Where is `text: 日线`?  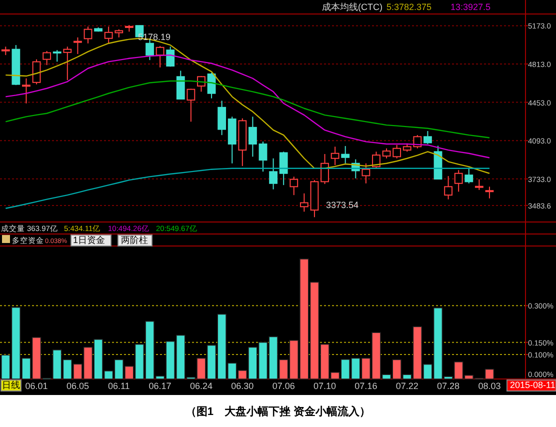 text: 日线 is located at coordinates (11, 385).